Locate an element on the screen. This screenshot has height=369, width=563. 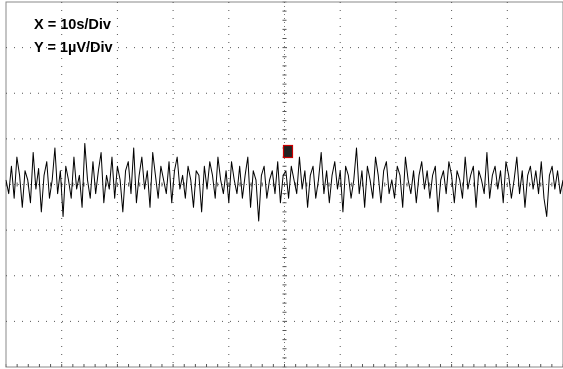
trigger-marker is located at coordinates (288, 151).